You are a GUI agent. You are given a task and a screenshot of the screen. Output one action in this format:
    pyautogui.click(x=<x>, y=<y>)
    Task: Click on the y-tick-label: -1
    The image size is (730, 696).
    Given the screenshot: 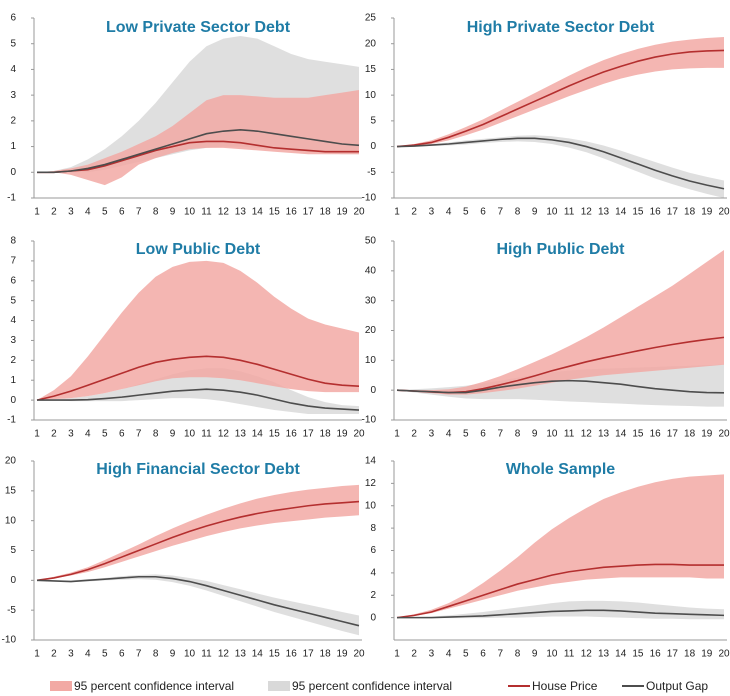 What is the action you would take?
    pyautogui.click(x=11, y=420)
    